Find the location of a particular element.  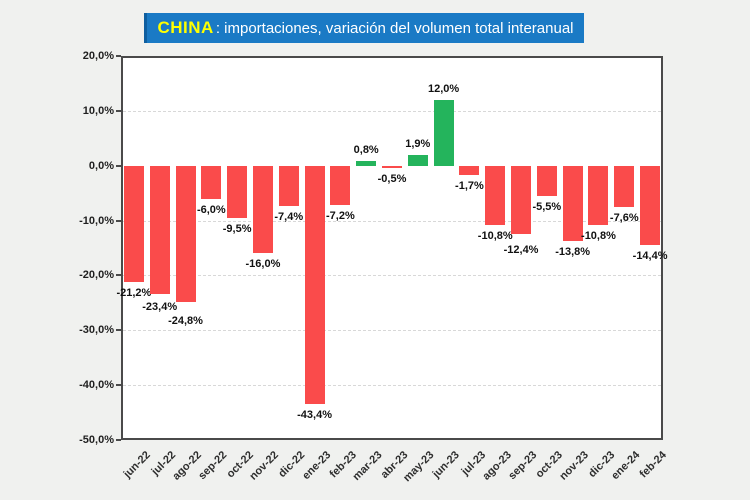

data-label-ene-23: -43,4% is located at coordinates (314, 414).